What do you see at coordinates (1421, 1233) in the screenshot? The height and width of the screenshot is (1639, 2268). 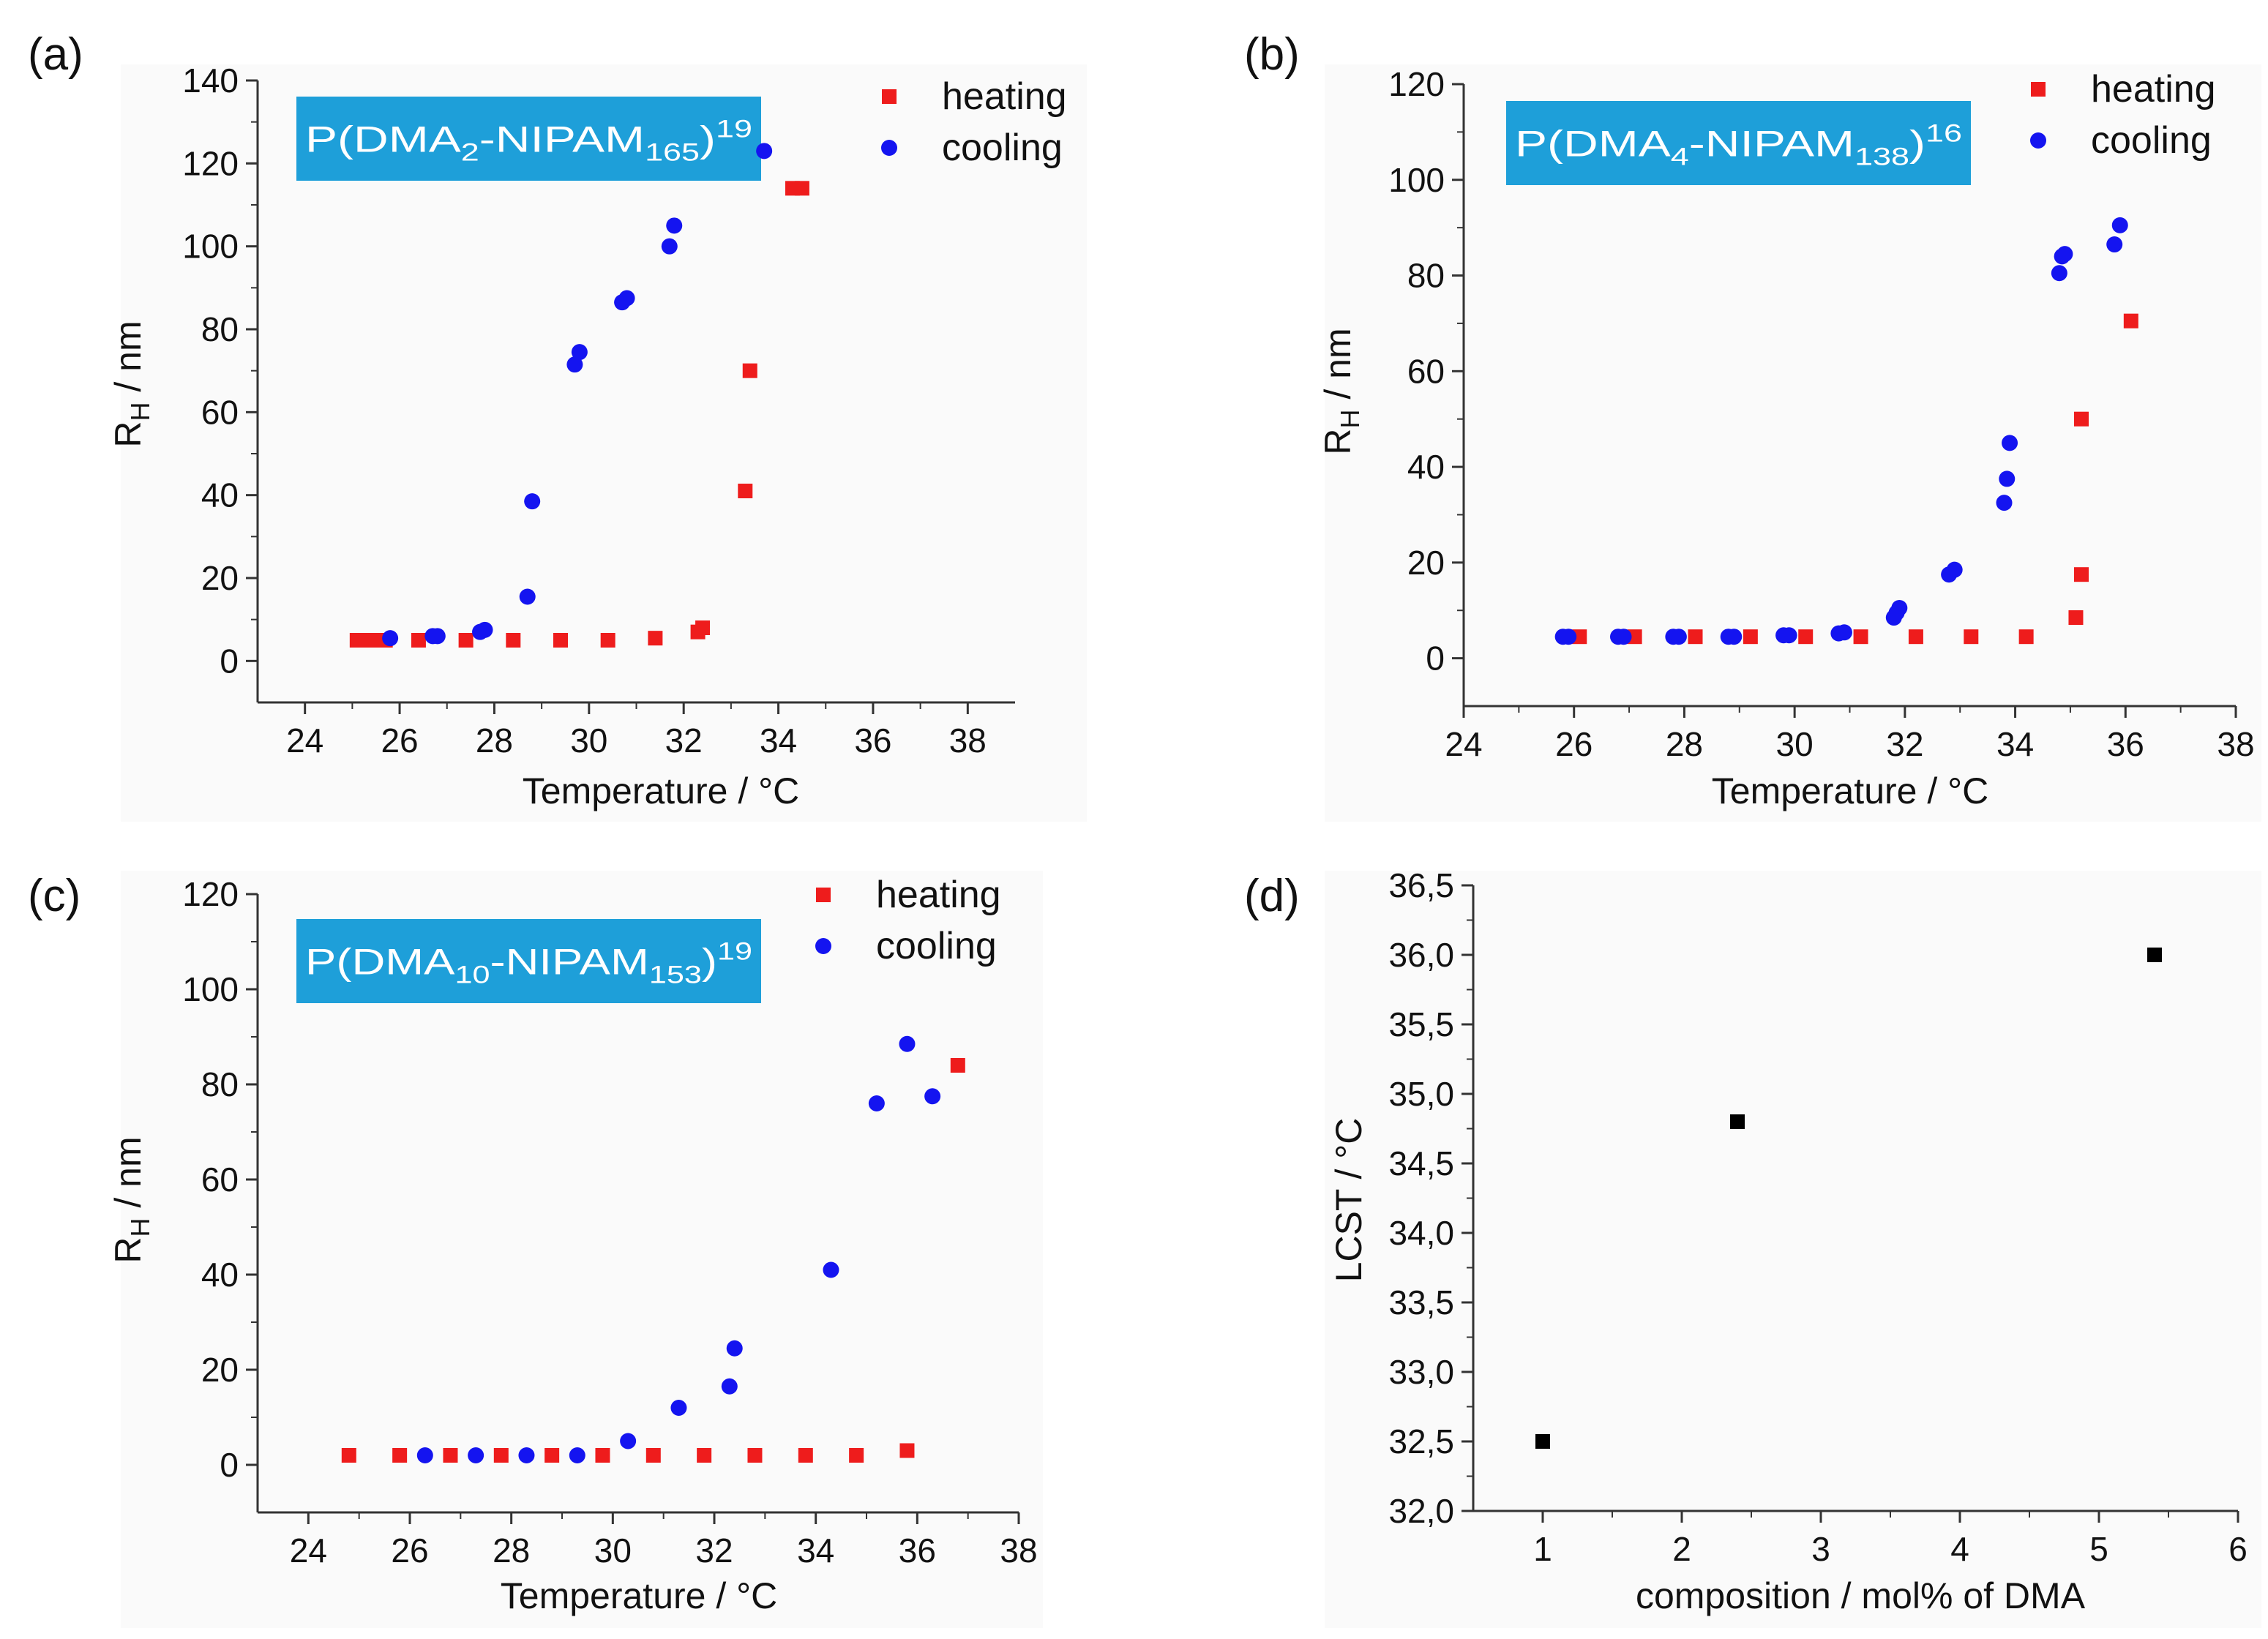 I see `y-tick-label: 34,0` at bounding box center [1421, 1233].